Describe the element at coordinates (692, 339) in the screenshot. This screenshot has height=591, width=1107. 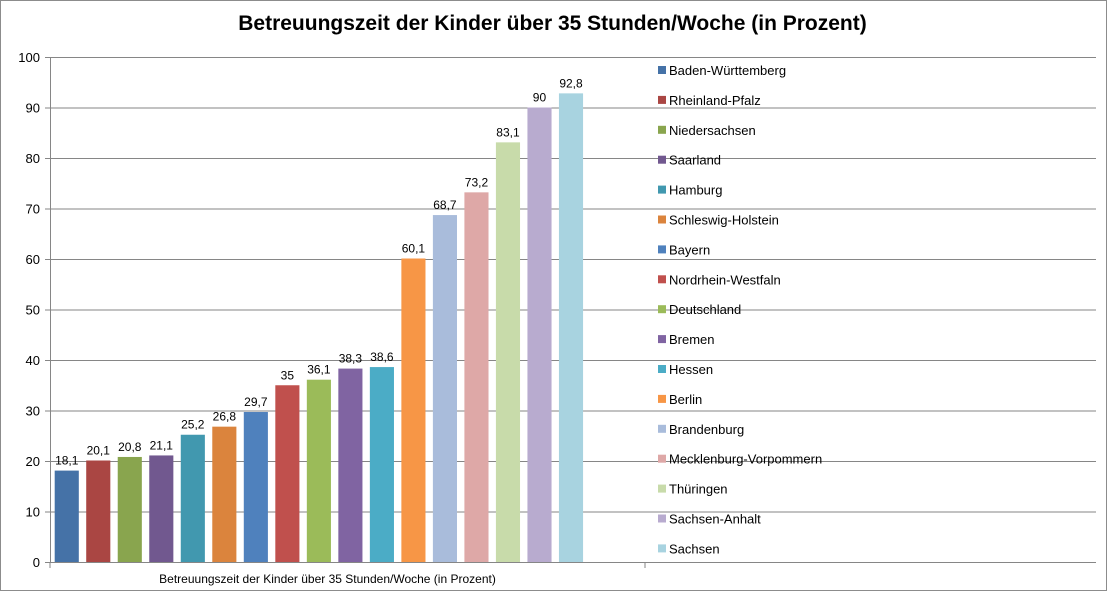
I see `legend-label: Bremen` at that location.